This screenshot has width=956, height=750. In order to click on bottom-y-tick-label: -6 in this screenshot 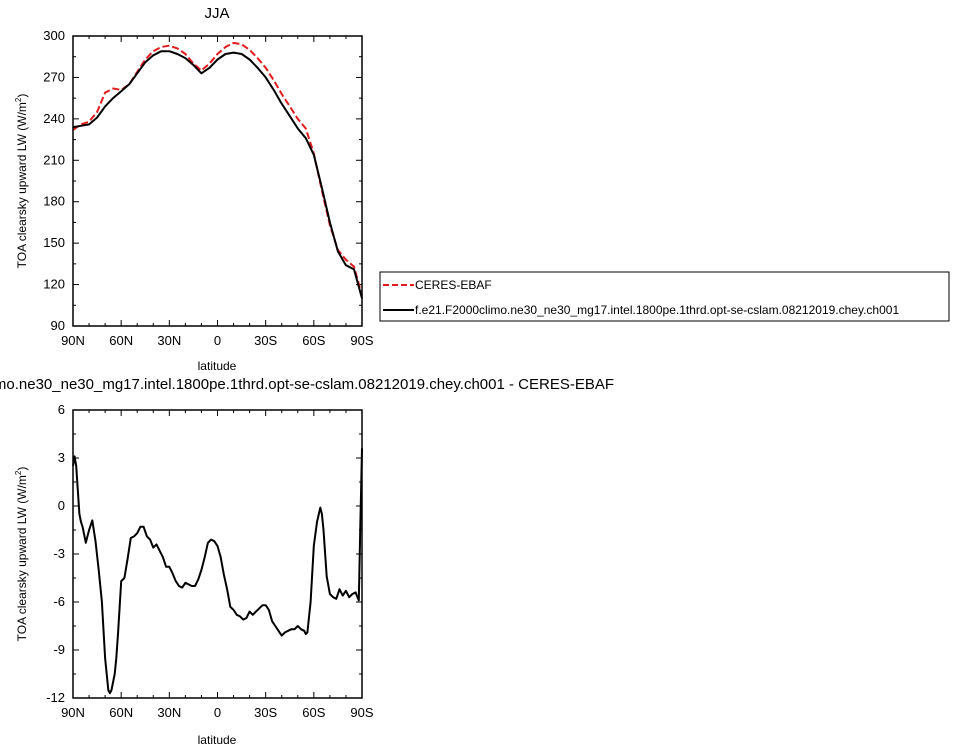, I will do `click(59, 601)`.